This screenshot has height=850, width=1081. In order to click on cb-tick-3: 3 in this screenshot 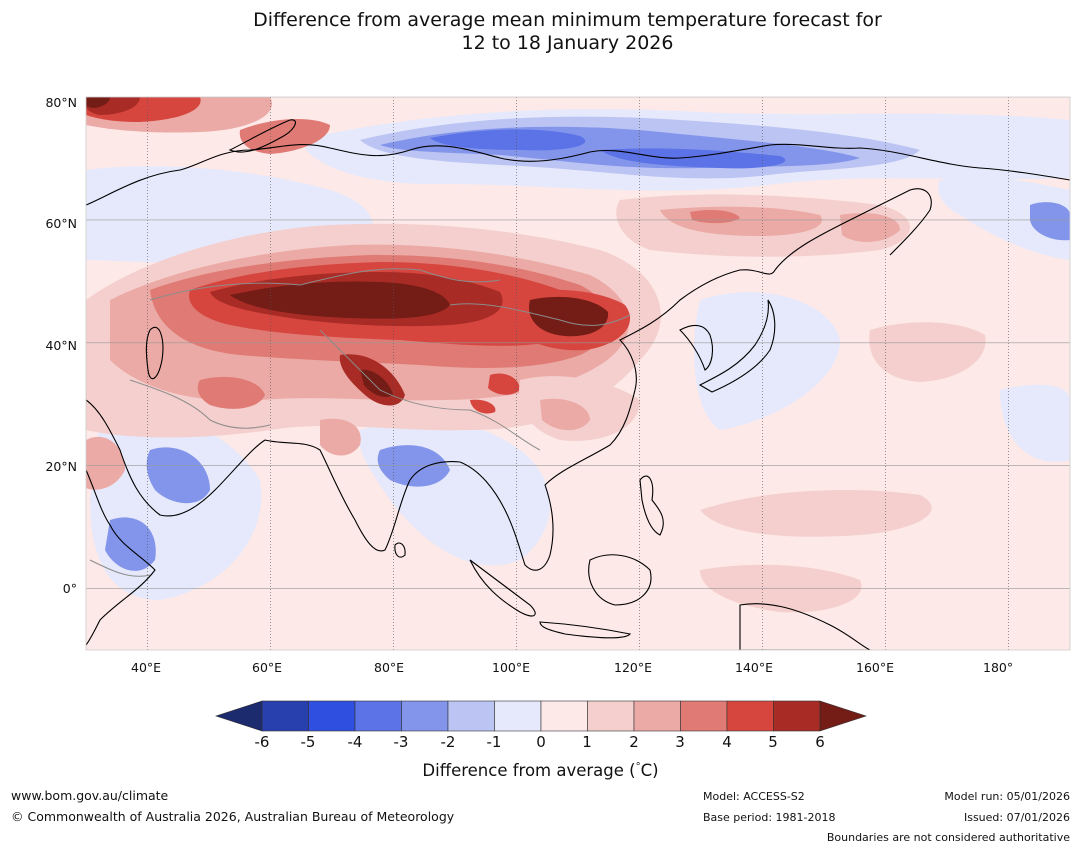, I will do `click(680, 742)`.